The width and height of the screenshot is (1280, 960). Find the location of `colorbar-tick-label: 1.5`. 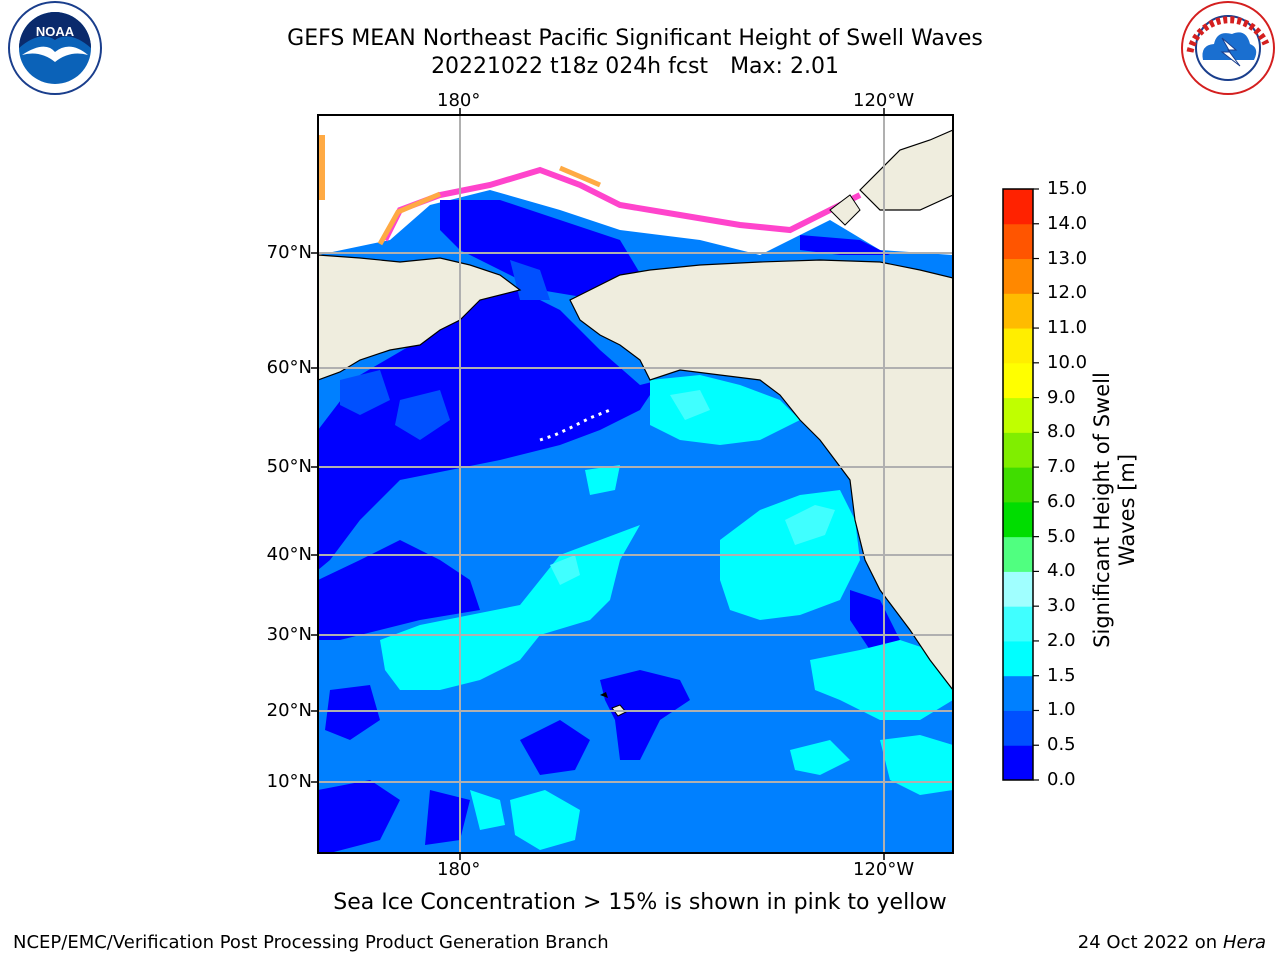

colorbar-tick-label: 1.5 is located at coordinates (1061, 675).